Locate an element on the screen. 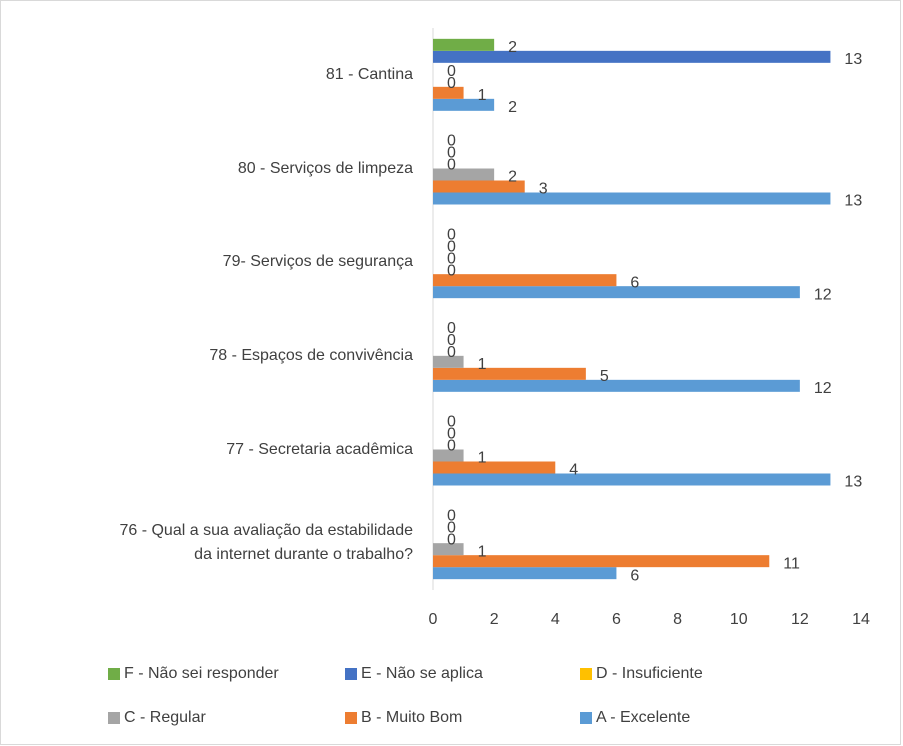 This screenshot has width=903, height=746. legend-label: A - Excelente is located at coordinates (643, 717).